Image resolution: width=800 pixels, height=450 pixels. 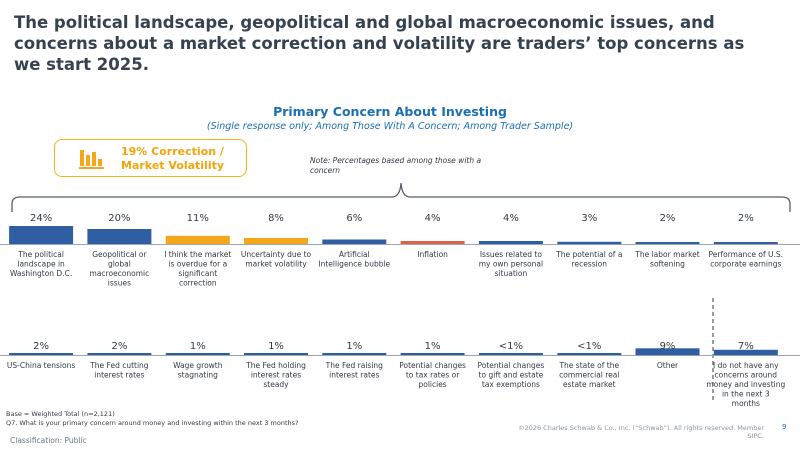 What do you see at coordinates (746, 259) in the screenshot?
I see `category-label-row1-10: Performance of U.S. corporate earnings` at bounding box center [746, 259].